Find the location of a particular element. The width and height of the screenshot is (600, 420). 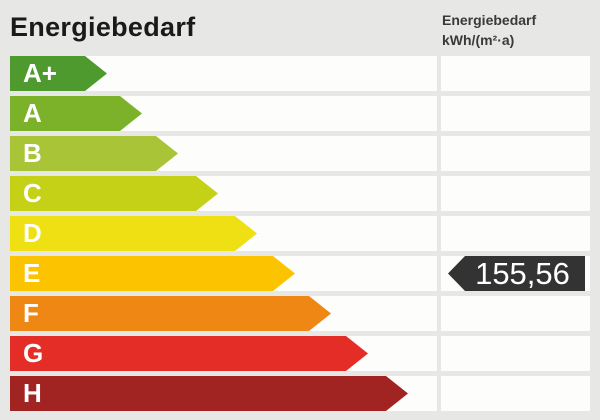

energy-class-bar-aplus: A+ is located at coordinates (58, 73).